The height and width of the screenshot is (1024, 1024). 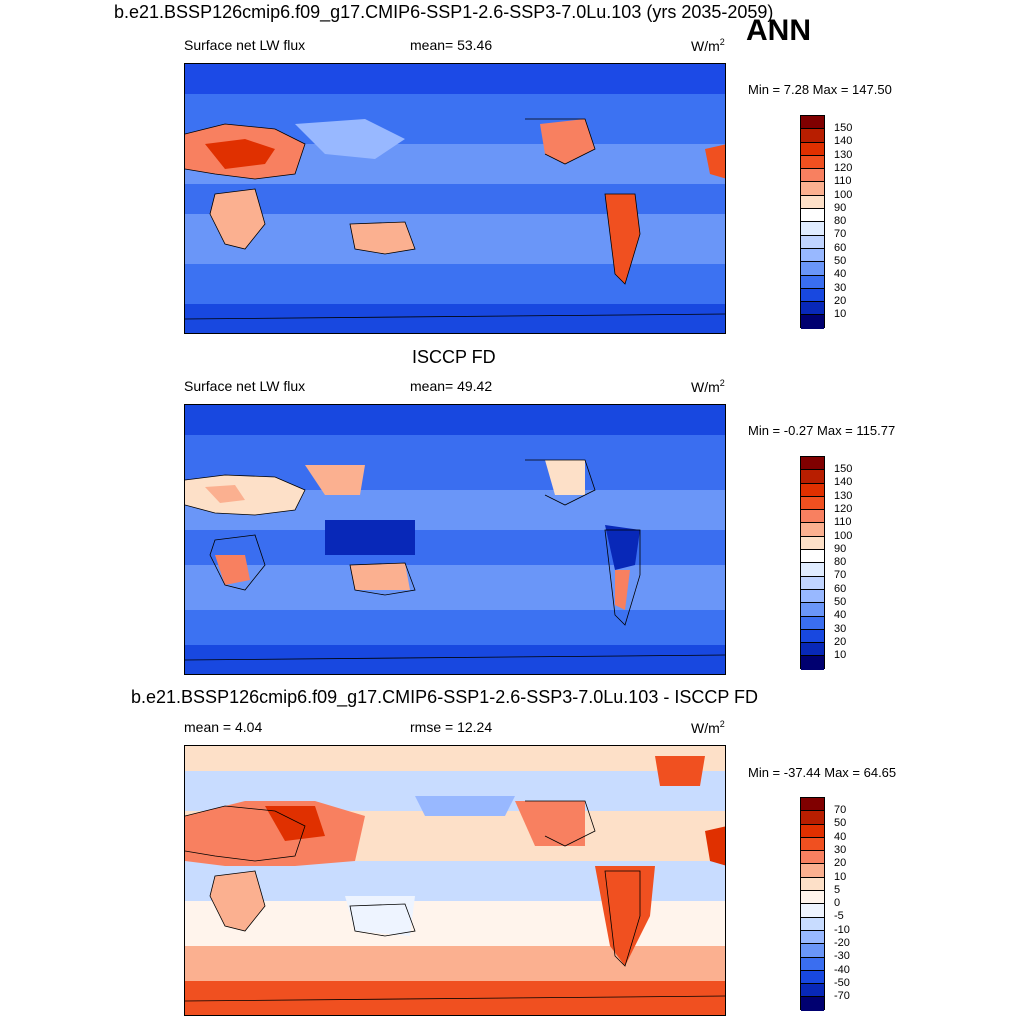 What do you see at coordinates (842, 929) in the screenshot?
I see `colorbar-tick: -10` at bounding box center [842, 929].